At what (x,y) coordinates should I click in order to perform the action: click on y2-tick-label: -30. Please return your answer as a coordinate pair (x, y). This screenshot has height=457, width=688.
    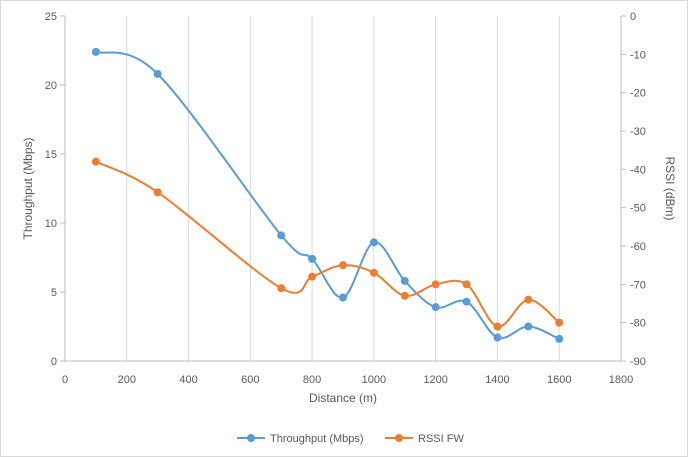
    Looking at the image, I should click on (638, 132).